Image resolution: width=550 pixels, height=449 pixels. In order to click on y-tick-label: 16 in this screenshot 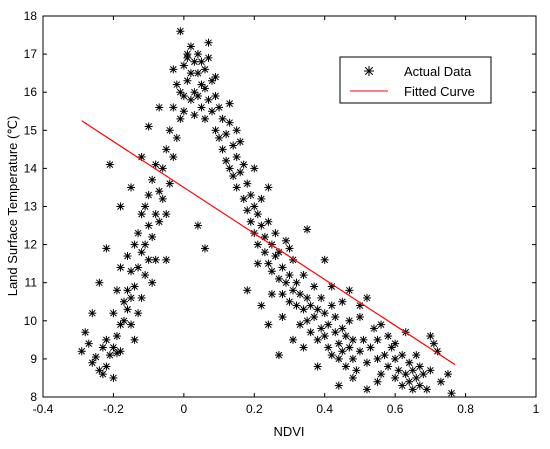, I will do `click(31, 92)`.